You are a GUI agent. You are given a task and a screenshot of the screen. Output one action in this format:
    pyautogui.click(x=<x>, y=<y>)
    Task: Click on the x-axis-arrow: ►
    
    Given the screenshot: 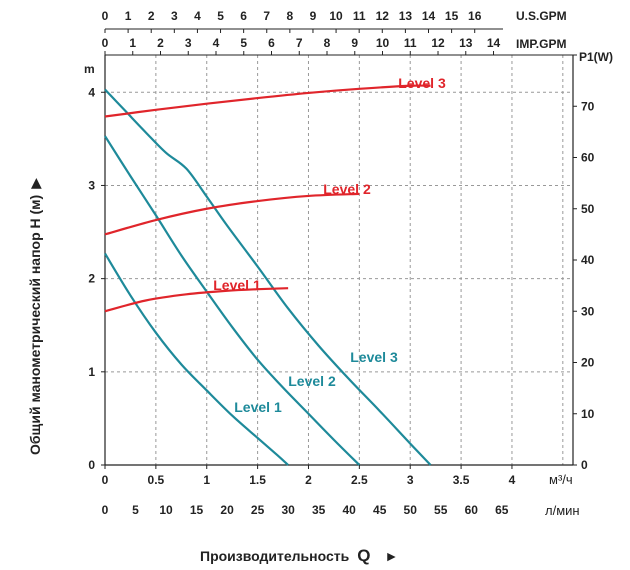 What is the action you would take?
    pyautogui.click(x=391, y=556)
    